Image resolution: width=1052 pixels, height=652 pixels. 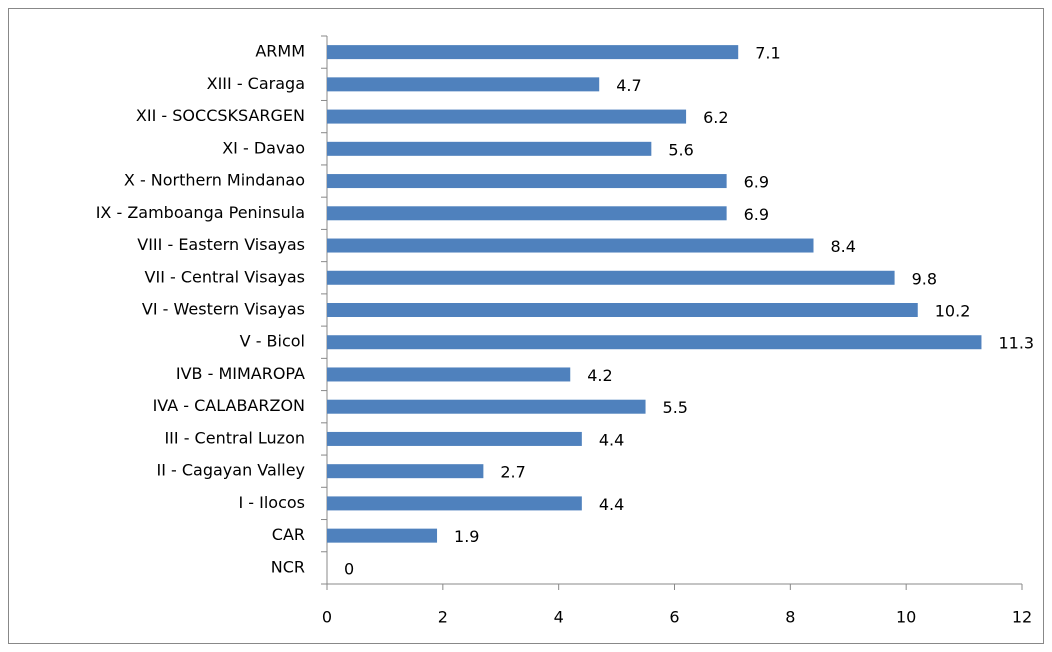 I want to click on y-tick-label: IX - Zamboanga Peninsula, so click(x=200, y=212).